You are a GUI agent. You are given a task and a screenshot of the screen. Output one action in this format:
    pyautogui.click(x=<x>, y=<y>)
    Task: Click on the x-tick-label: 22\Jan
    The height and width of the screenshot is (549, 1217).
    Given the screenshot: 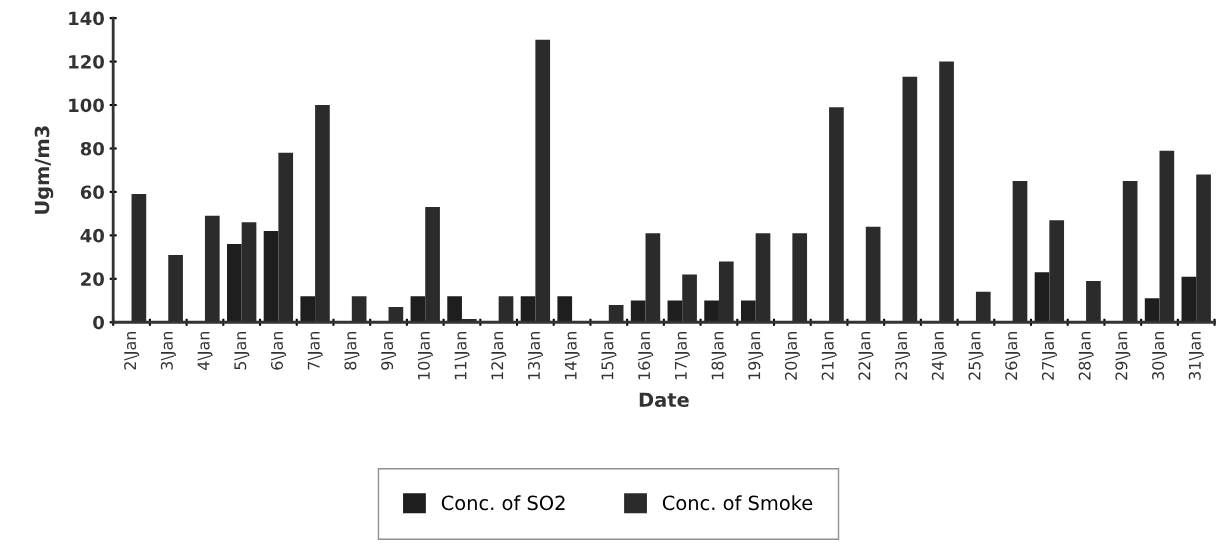 What is the action you would take?
    pyautogui.click(x=866, y=355)
    